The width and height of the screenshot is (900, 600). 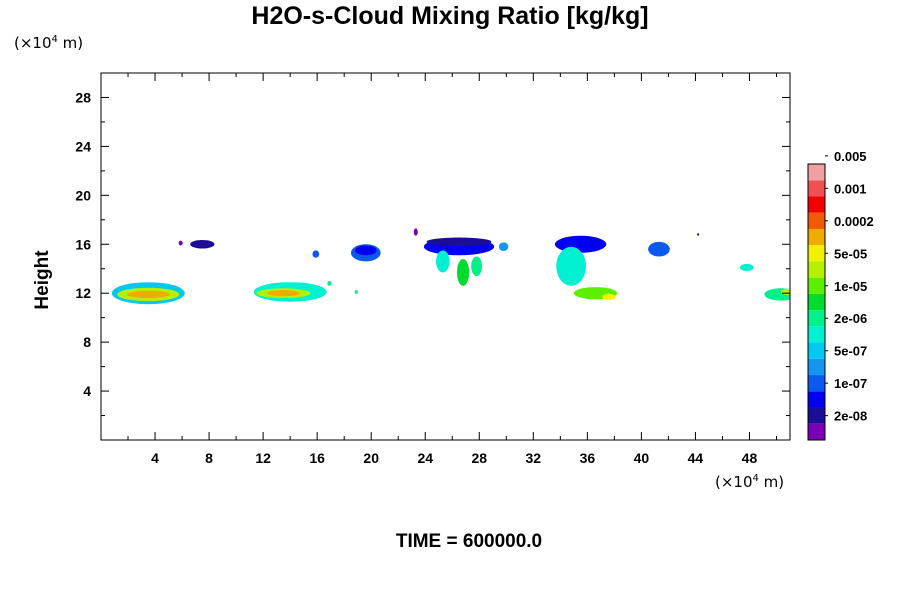 I want to click on colorbar-border, so click(x=816, y=302).